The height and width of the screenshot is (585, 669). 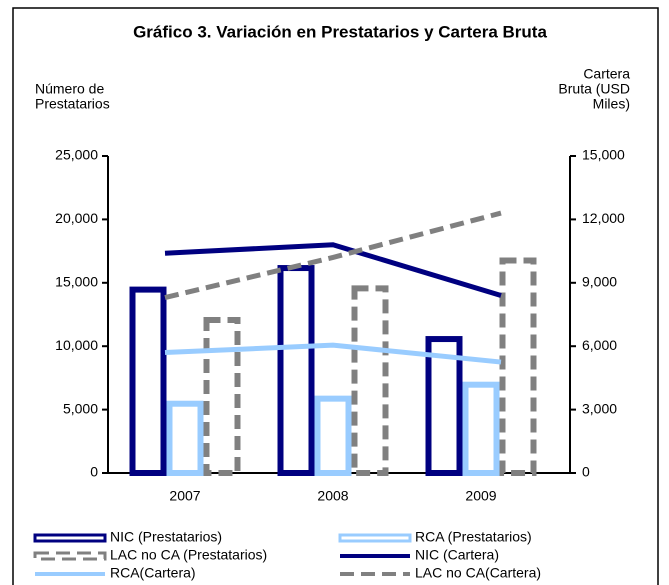 I want to click on x-tick-label: 2007, so click(x=184, y=496).